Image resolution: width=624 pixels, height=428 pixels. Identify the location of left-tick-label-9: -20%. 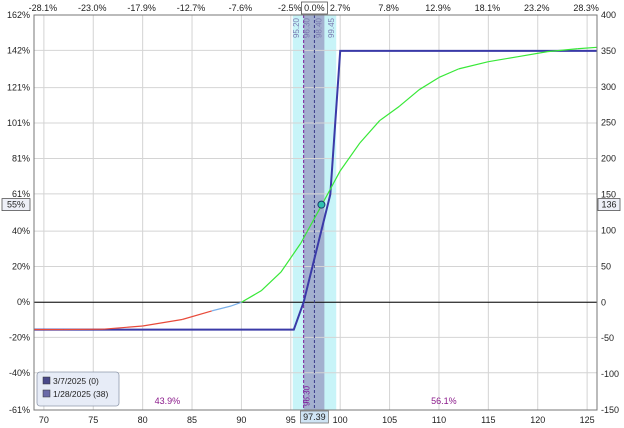
(19, 337).